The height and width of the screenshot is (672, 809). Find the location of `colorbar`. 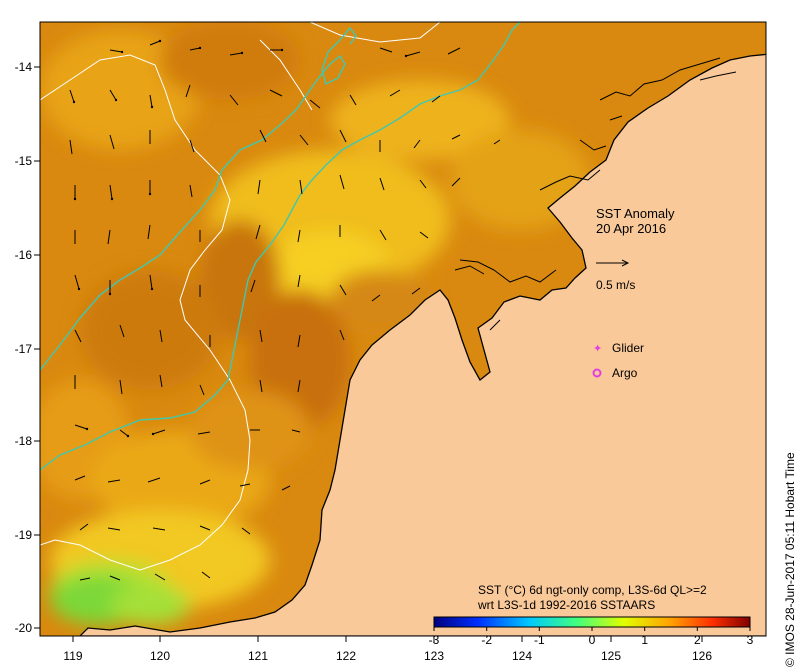

colorbar is located at coordinates (592, 622).